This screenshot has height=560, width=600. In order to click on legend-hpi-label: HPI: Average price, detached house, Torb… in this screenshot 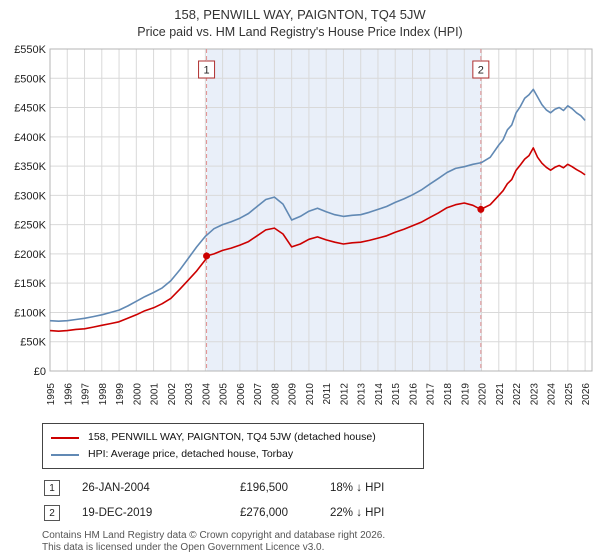, I will do `click(191, 454)`.